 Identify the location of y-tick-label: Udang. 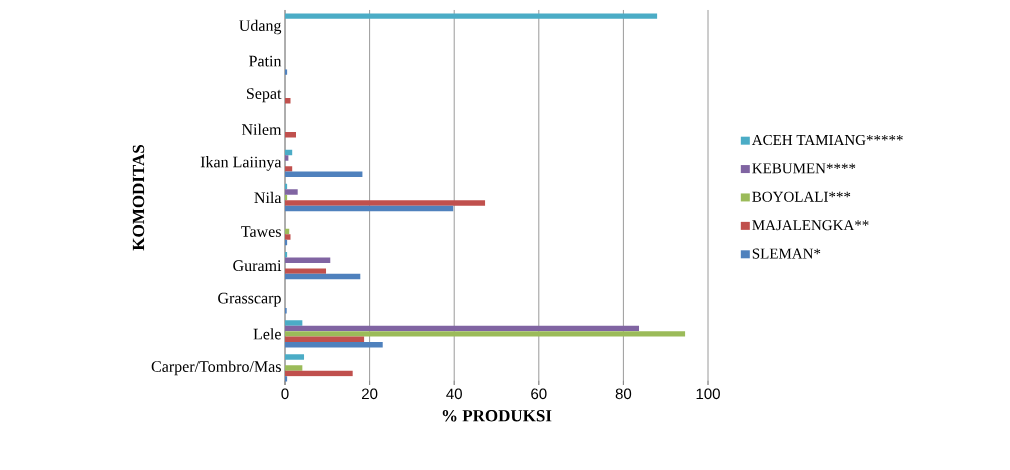
(260, 27).